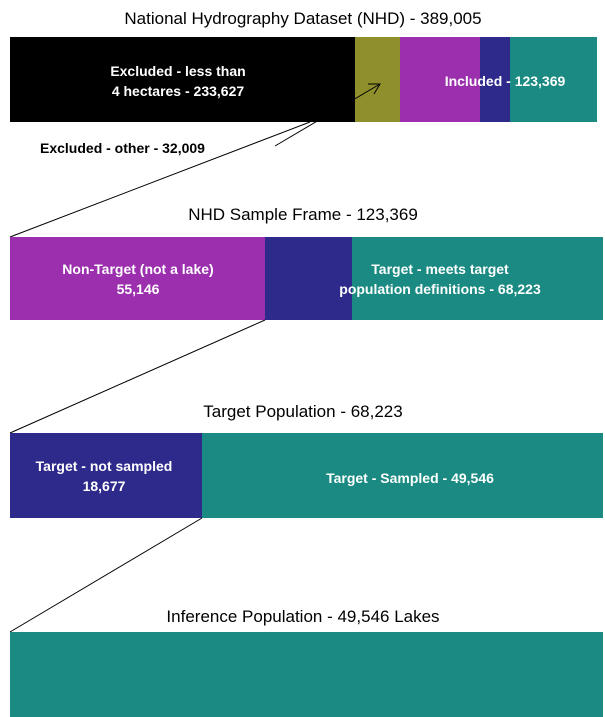  I want to click on label: 4 hectares - 233,627, so click(178, 91).